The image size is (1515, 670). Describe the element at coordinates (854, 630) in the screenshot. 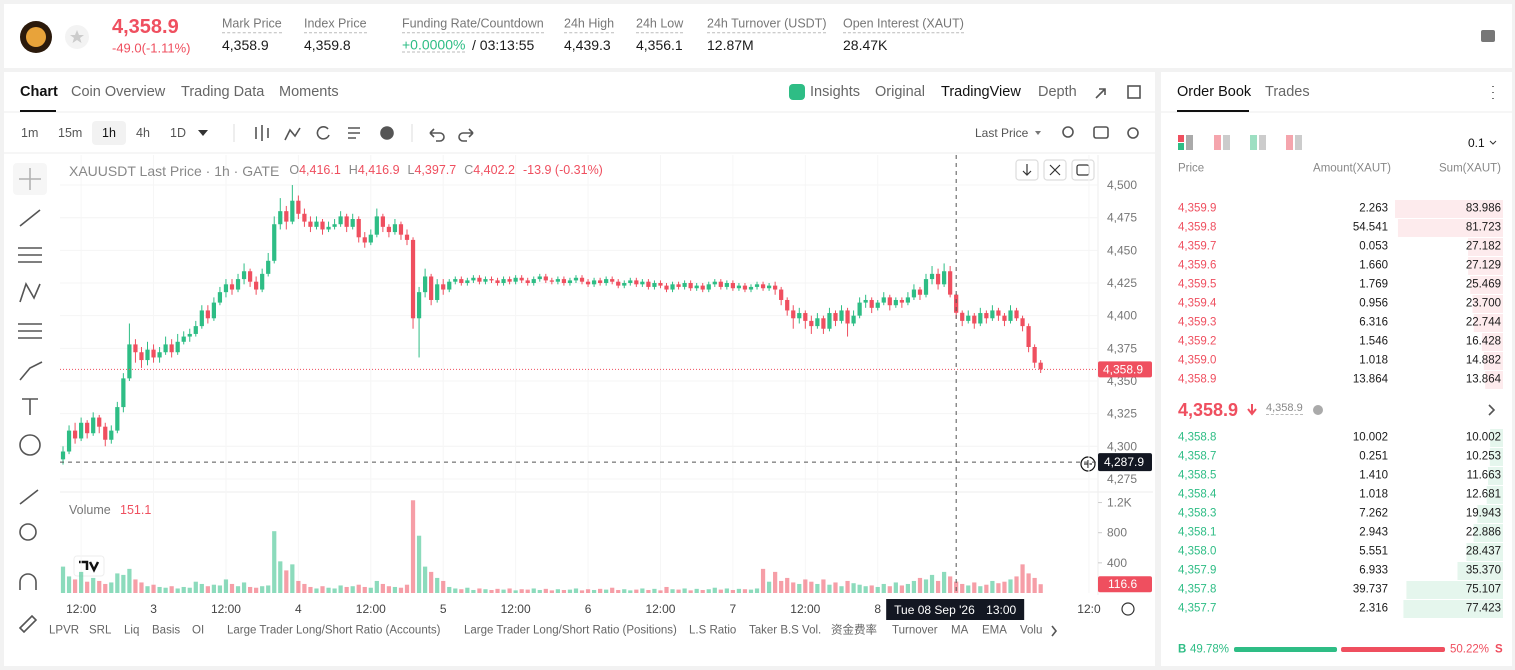

I see `indicator-tab: 资金费率` at that location.